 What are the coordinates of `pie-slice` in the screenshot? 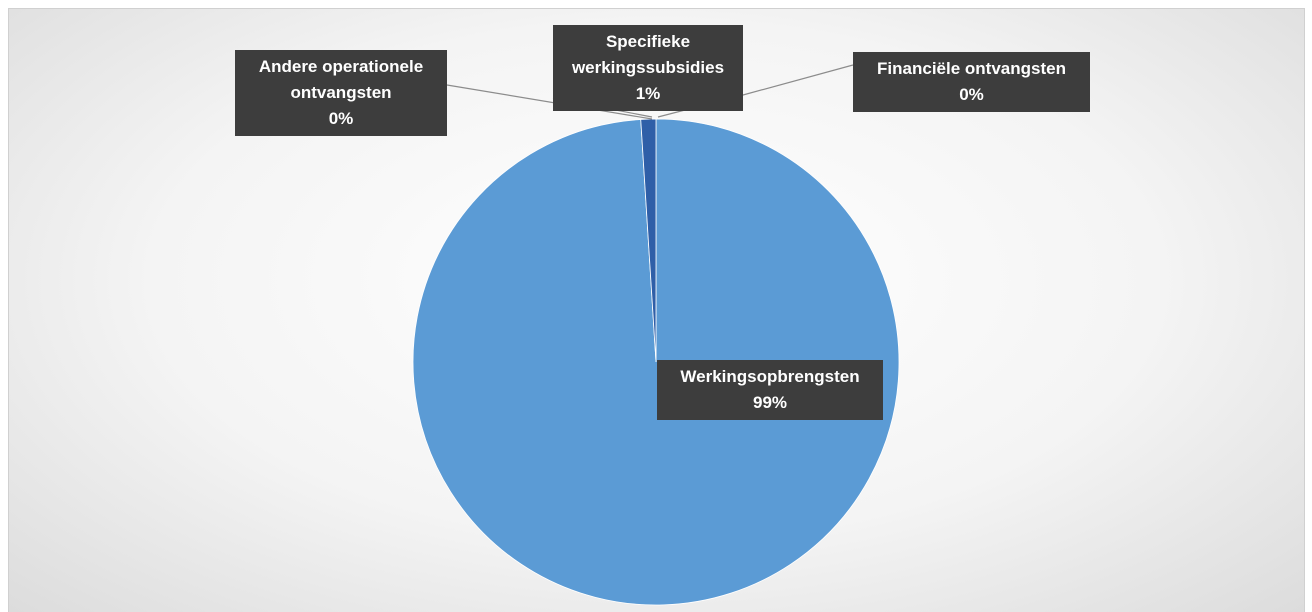 It's located at (648, 240).